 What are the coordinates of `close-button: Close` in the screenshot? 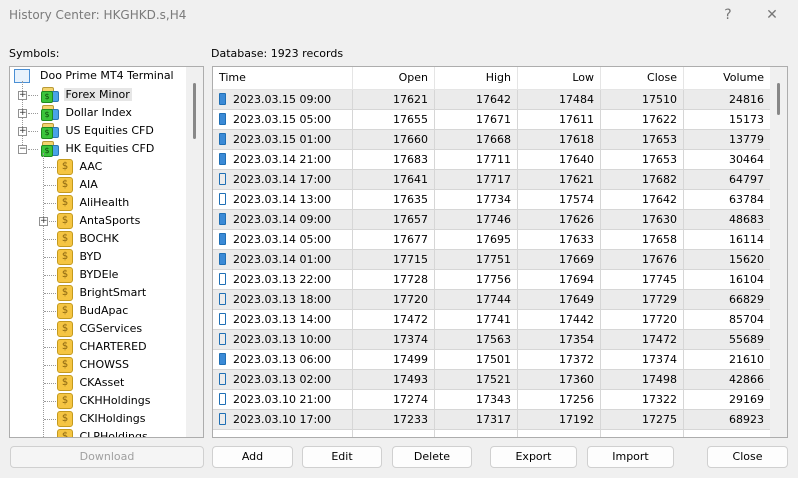 It's located at (747, 457).